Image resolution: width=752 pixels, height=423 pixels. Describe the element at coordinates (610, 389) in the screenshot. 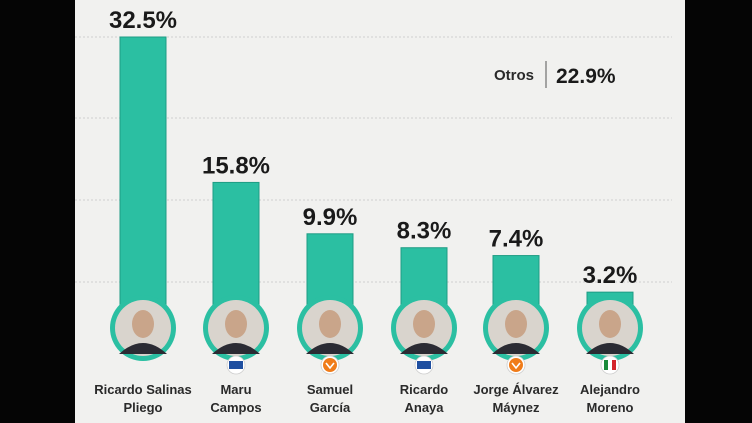

I see `candidate-name: Alejandro` at that location.